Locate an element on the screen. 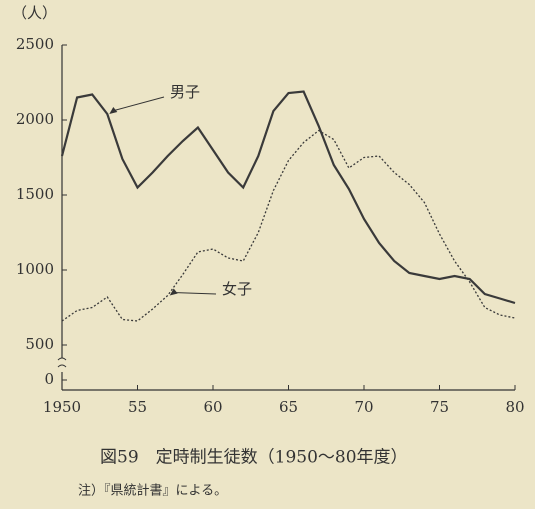  y-tick-label: 500 is located at coordinates (39, 344).